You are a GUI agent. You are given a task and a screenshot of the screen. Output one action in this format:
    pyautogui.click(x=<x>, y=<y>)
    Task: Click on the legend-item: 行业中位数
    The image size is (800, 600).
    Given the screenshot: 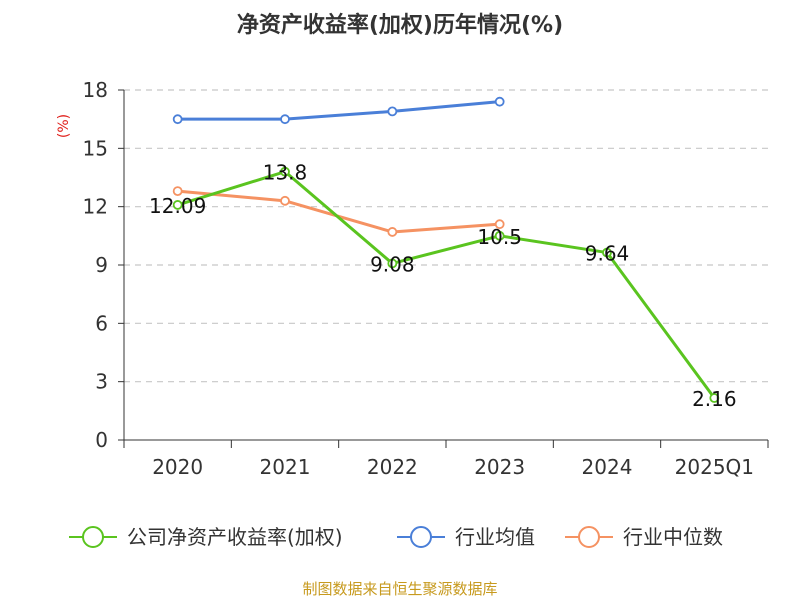 What is the action you would take?
    pyautogui.click(x=644, y=537)
    